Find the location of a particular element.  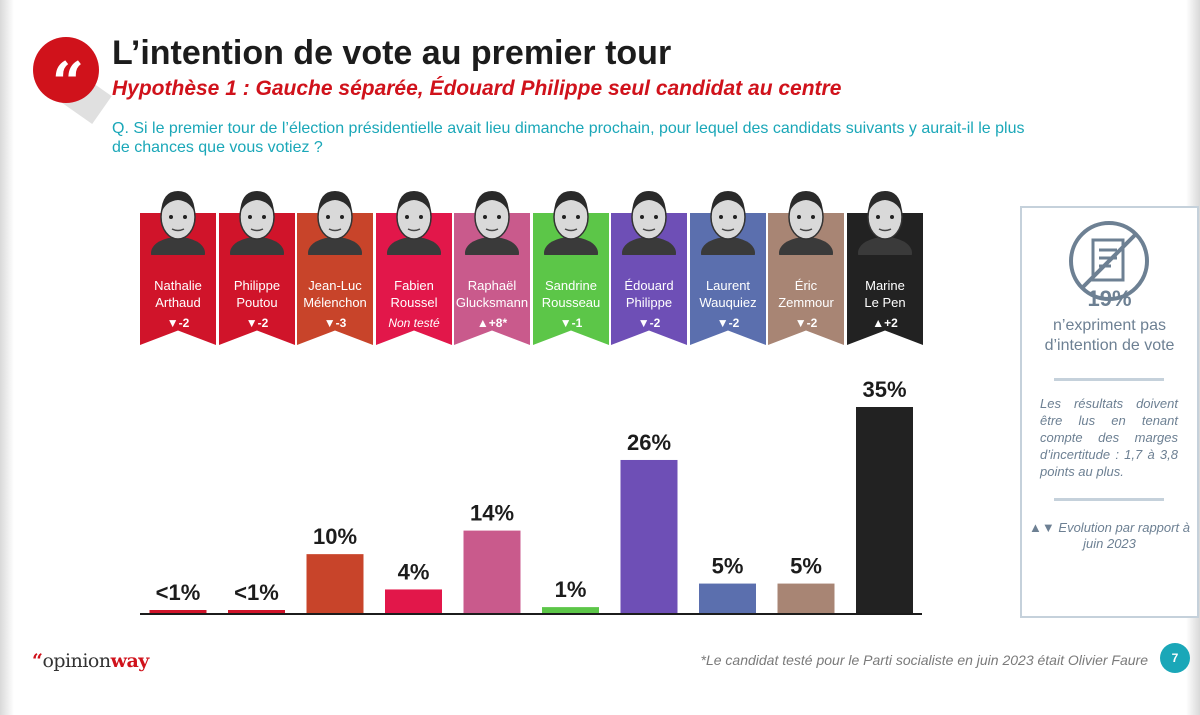

candidate-card: Édouard Philippe ▼-2 is located at coordinates (649, 264).